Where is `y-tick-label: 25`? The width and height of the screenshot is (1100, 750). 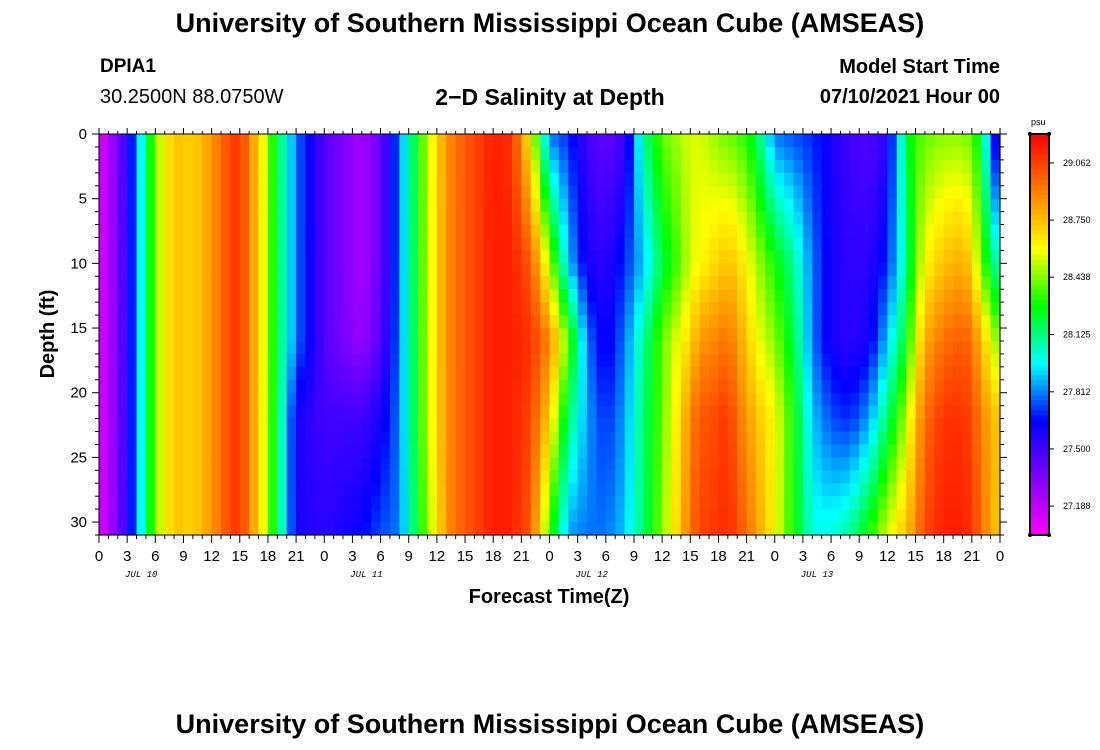
y-tick-label: 25 is located at coordinates (78, 457).